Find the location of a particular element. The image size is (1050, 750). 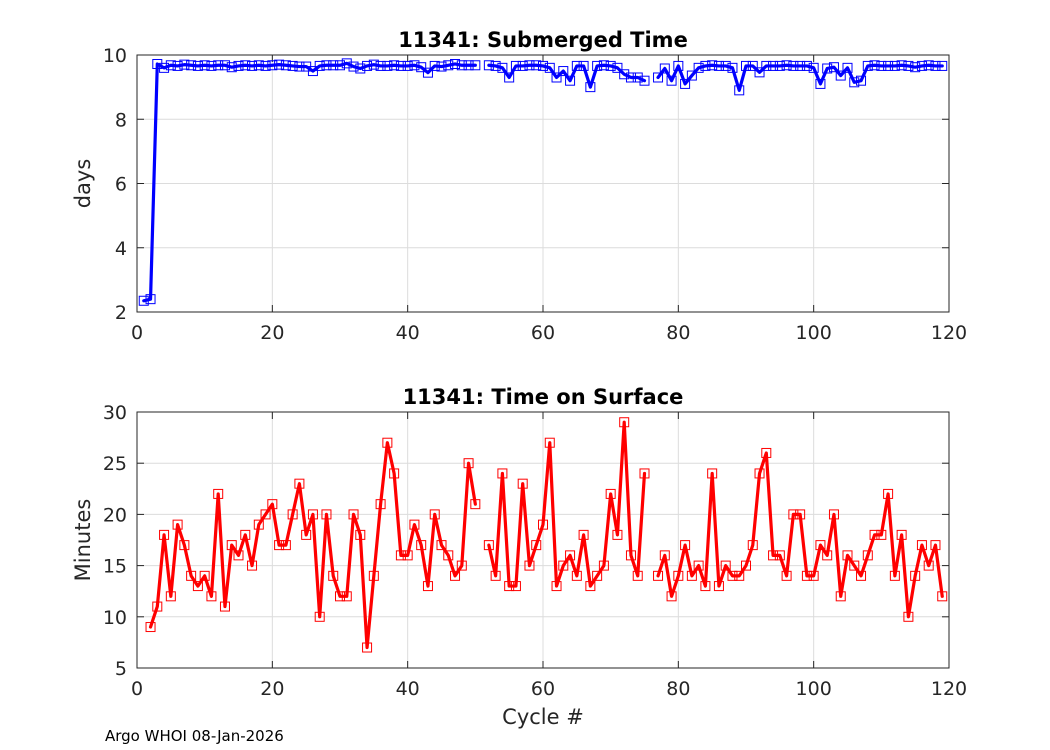

submerged-y-tick-label: 2 is located at coordinates (121, 313).